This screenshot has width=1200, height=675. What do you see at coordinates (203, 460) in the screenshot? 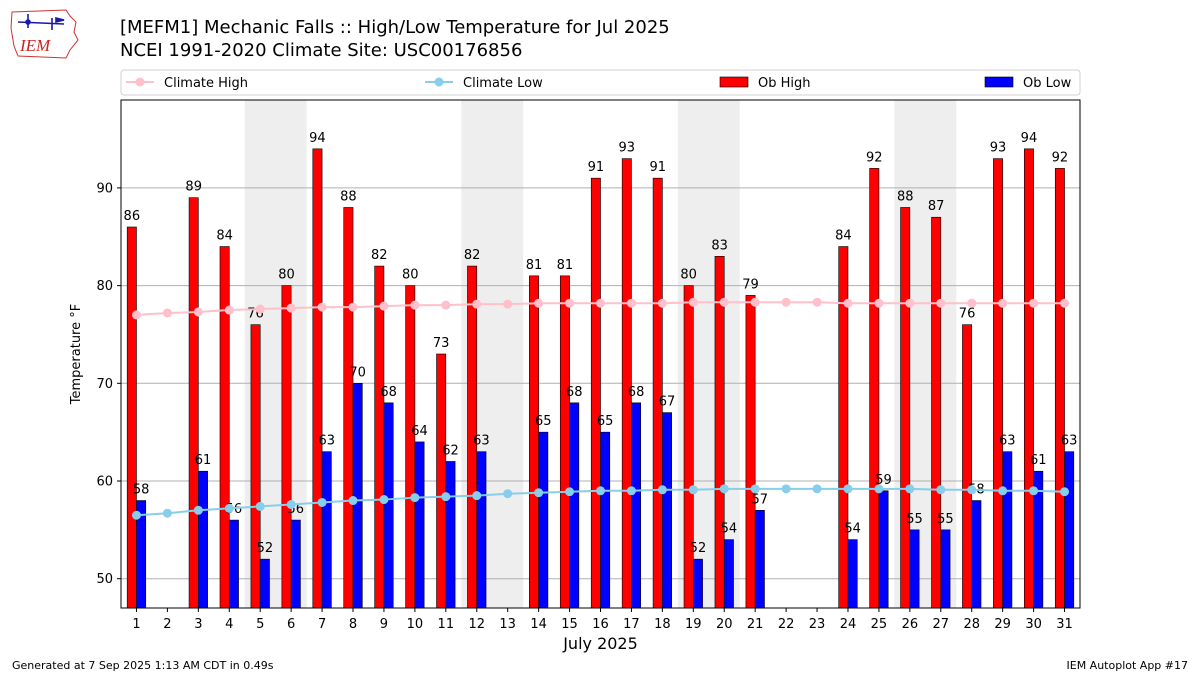
I see `ob-low-label: 61` at bounding box center [203, 460].